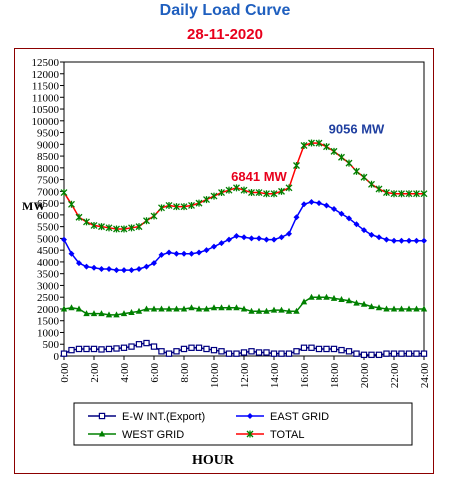 Image resolution: width=450 pixels, height=480 pixels. Describe the element at coordinates (365, 376) in the screenshot. I see `x-tick-label: 20:00` at that location.